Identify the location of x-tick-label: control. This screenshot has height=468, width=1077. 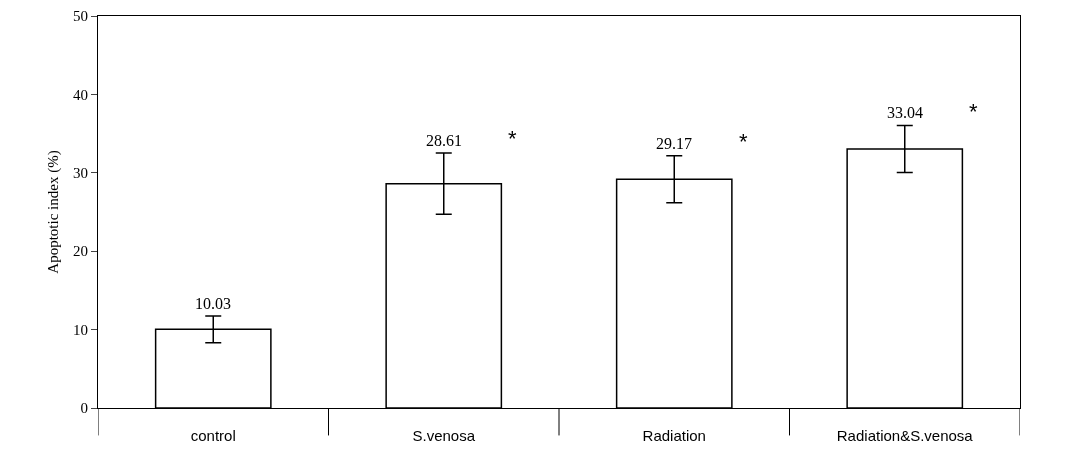
(213, 435).